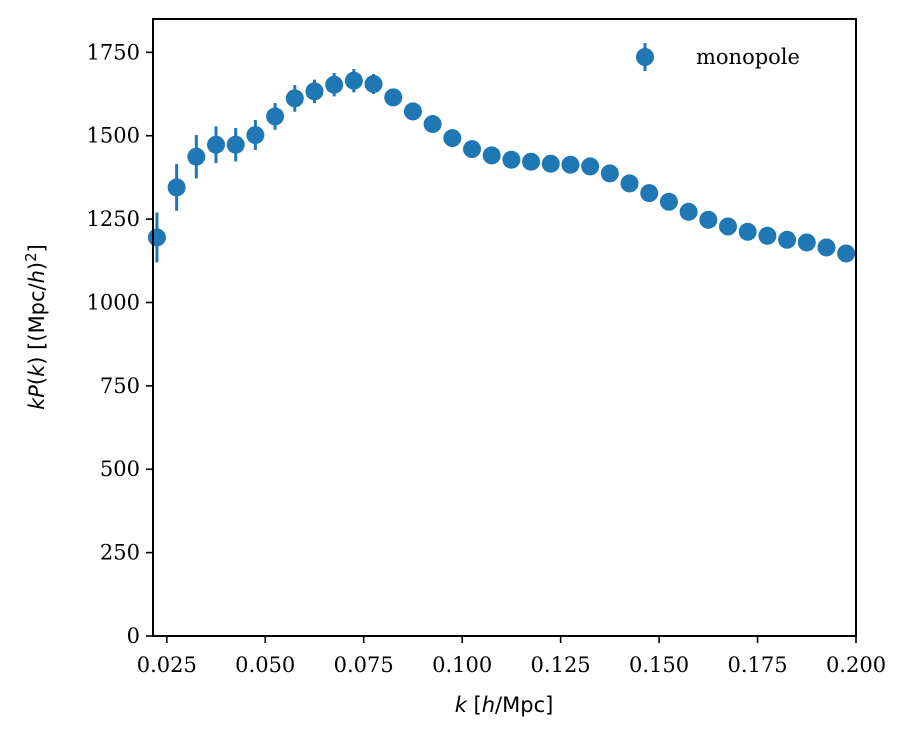 Image resolution: width=916 pixels, height=740 pixels. Describe the element at coordinates (133, 636) in the screenshot. I see `y-tick-label: 0` at that location.